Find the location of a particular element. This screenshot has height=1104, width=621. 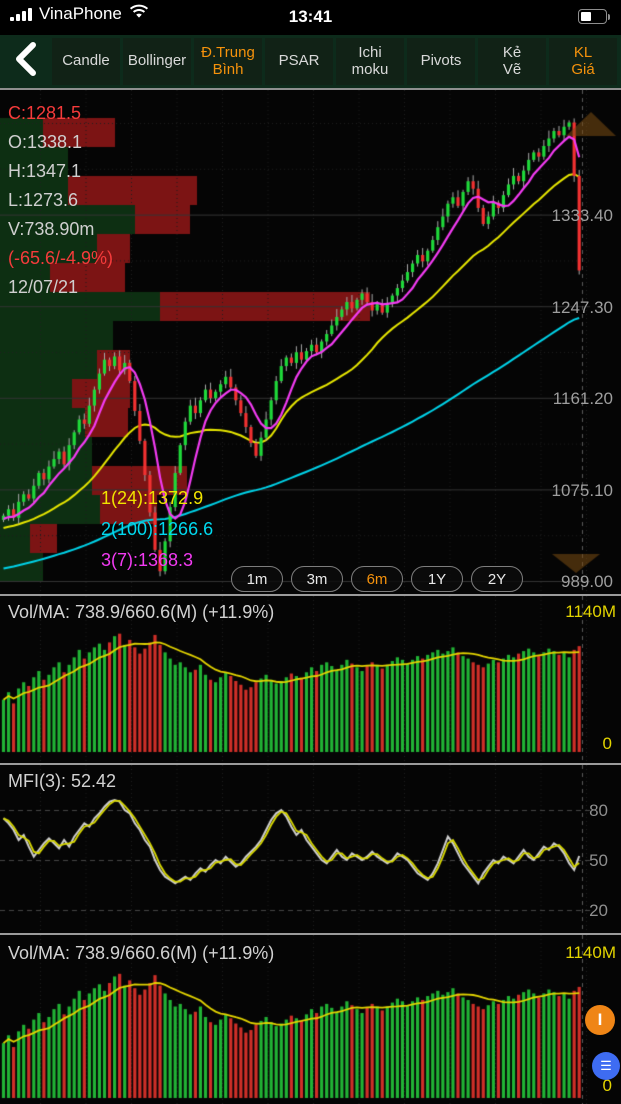

tab-bollinger: Bollinger is located at coordinates (157, 61).